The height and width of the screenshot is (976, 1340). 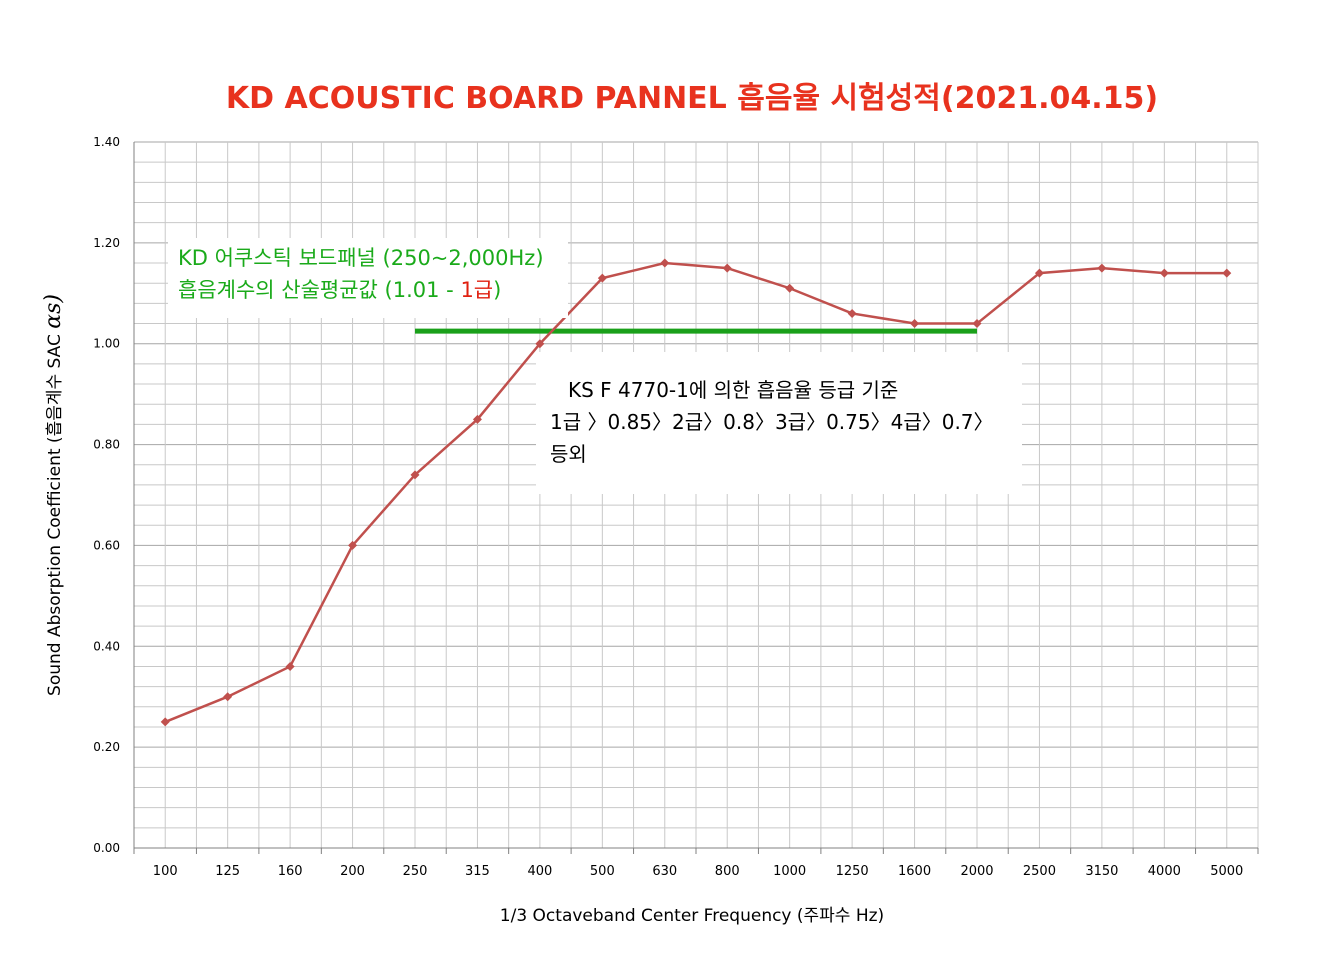 I want to click on x-tick-label: 3150, so click(x=1101, y=871).